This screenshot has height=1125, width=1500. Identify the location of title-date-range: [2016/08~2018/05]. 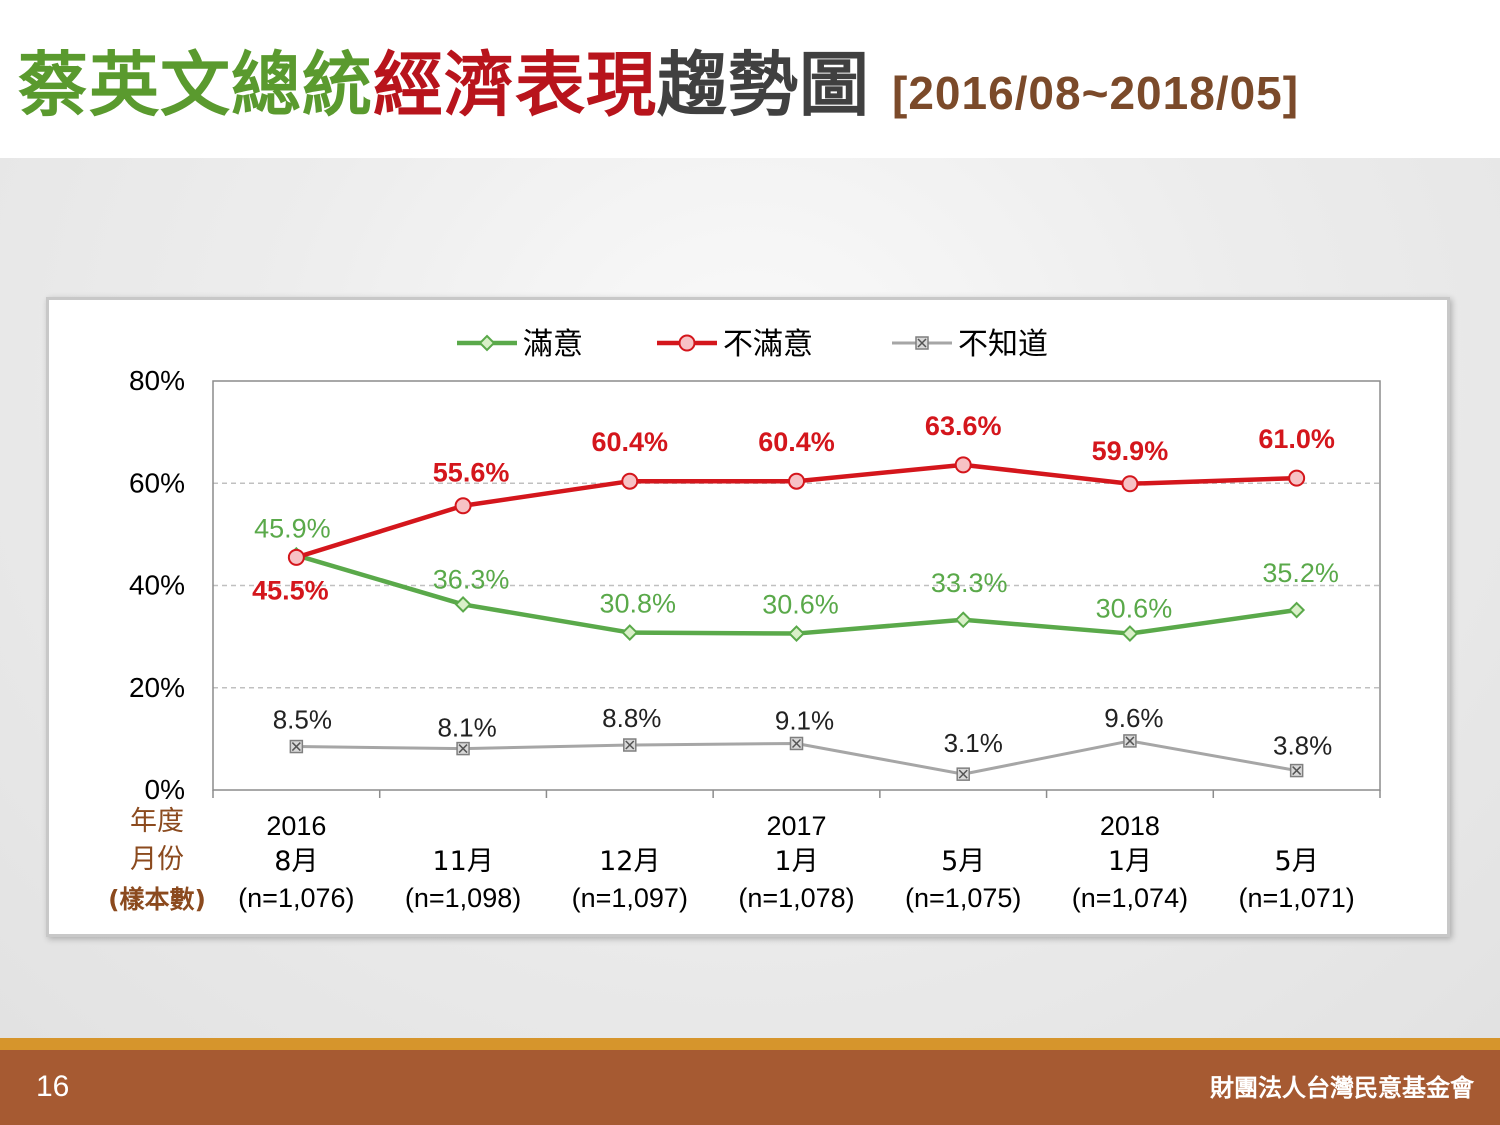
(1096, 93).